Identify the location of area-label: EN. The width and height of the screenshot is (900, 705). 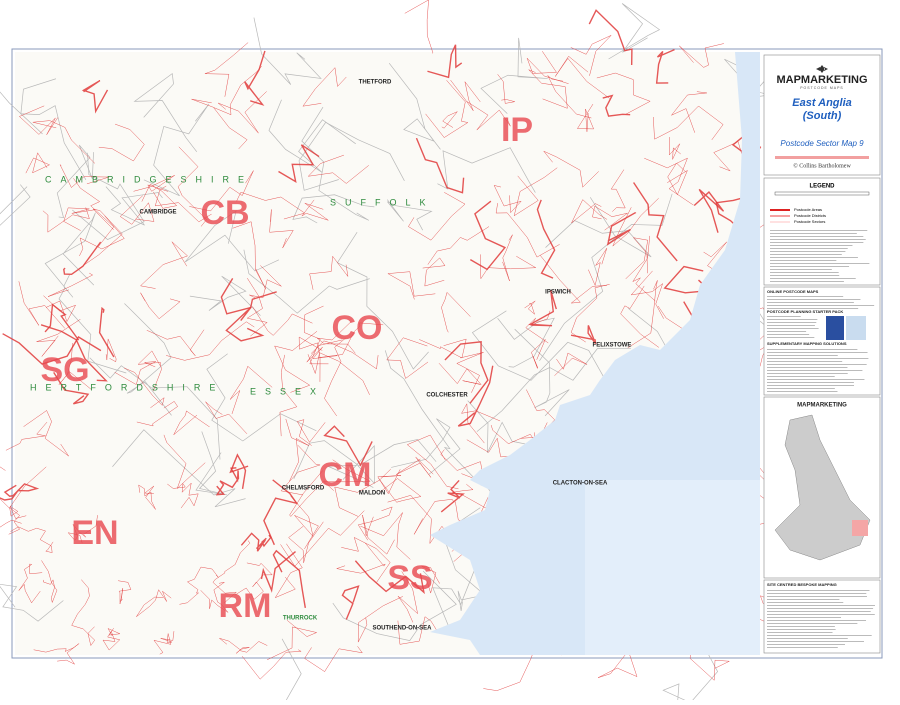
(94, 533).